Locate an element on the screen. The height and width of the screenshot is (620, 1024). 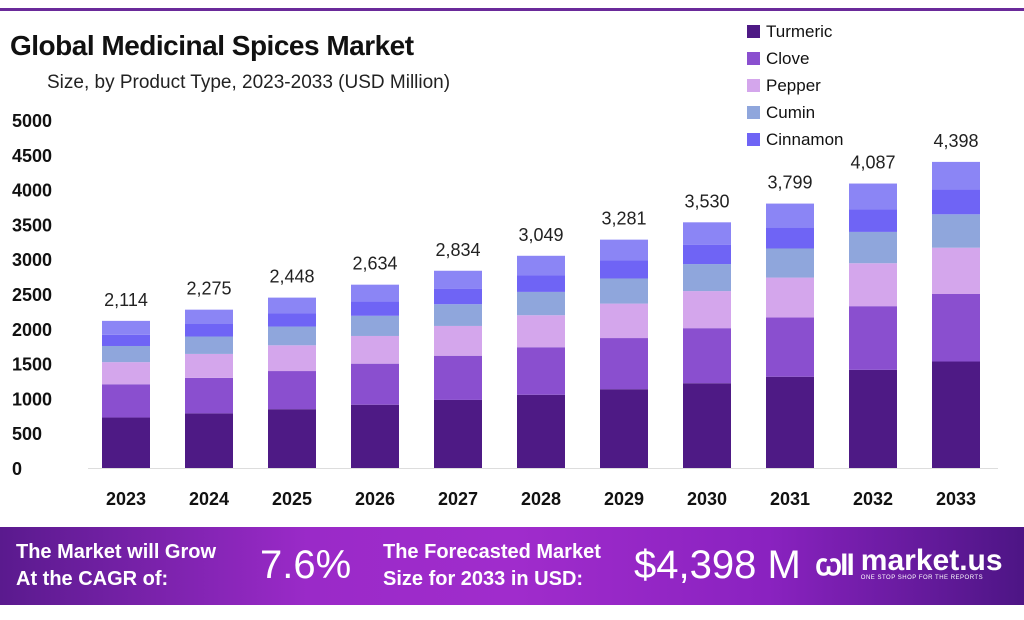
x-tick-label: 2032 is located at coordinates (873, 499).